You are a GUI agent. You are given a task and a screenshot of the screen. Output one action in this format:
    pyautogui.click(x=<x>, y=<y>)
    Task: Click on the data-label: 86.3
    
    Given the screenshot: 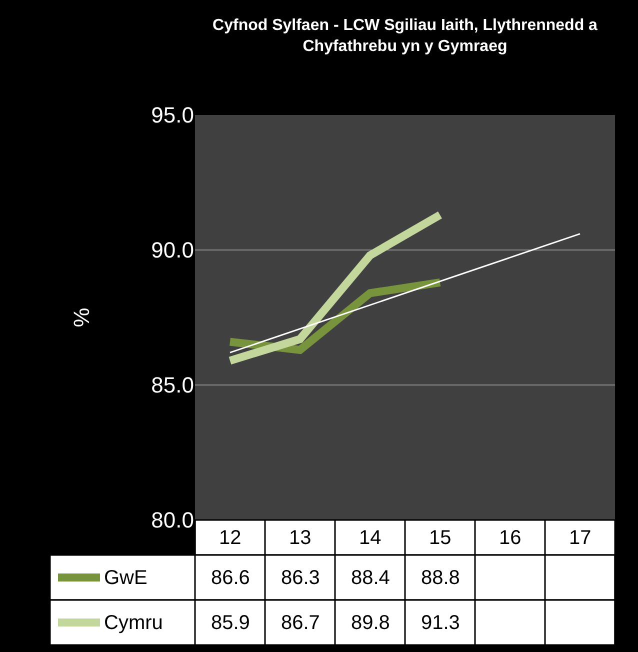 What is the action you would take?
    pyautogui.click(x=300, y=578)
    